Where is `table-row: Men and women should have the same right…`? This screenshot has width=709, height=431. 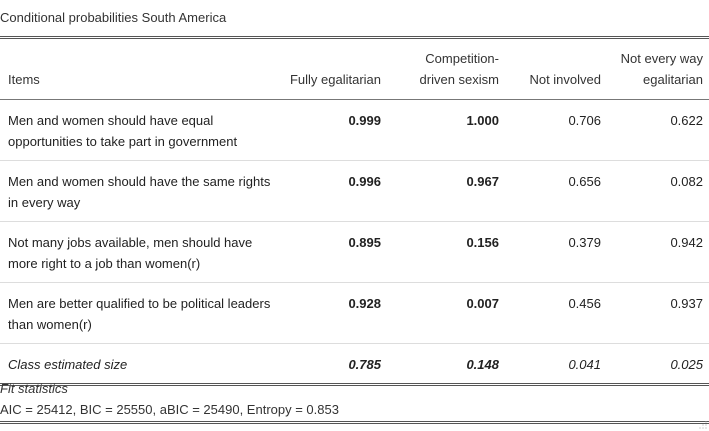 table-row: Men and women should have the same right… is located at coordinates (354, 191).